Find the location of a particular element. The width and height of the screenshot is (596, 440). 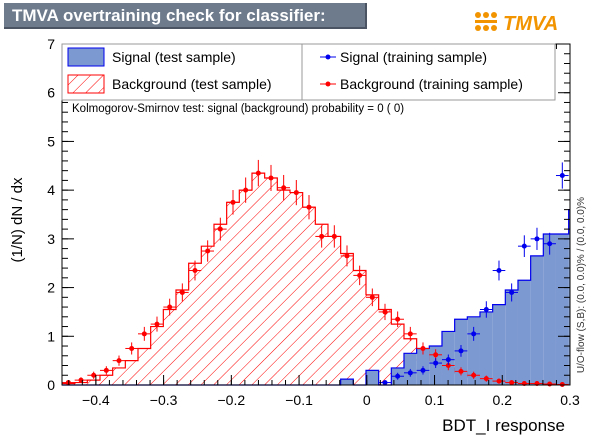

x-tick-label: −0.4 is located at coordinates (96, 400).